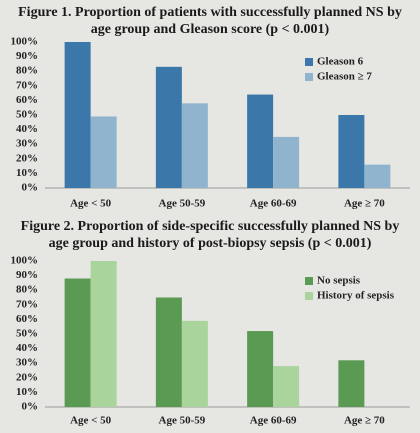 This screenshot has height=433, width=420. Describe the element at coordinates (340, 62) in the screenshot. I see `legend-label: Gleason 6` at that location.